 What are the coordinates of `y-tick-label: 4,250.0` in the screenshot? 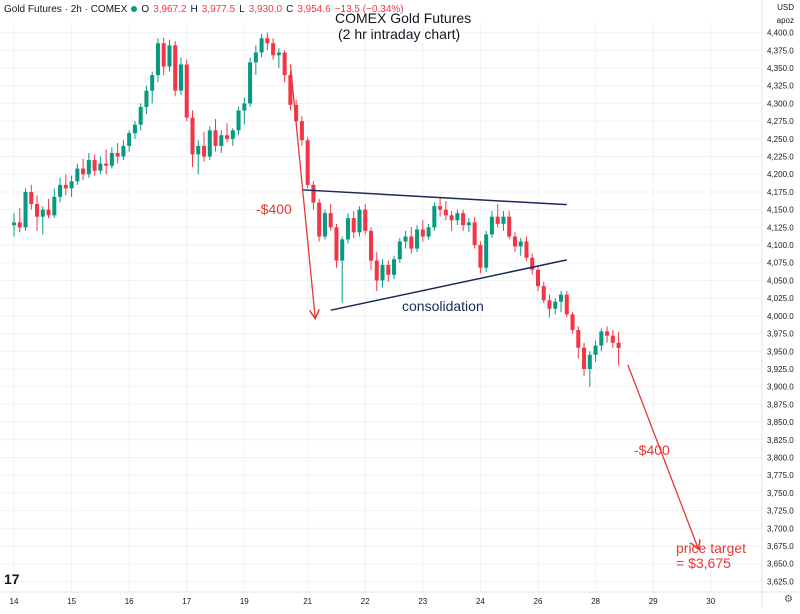 It's located at (780, 139).